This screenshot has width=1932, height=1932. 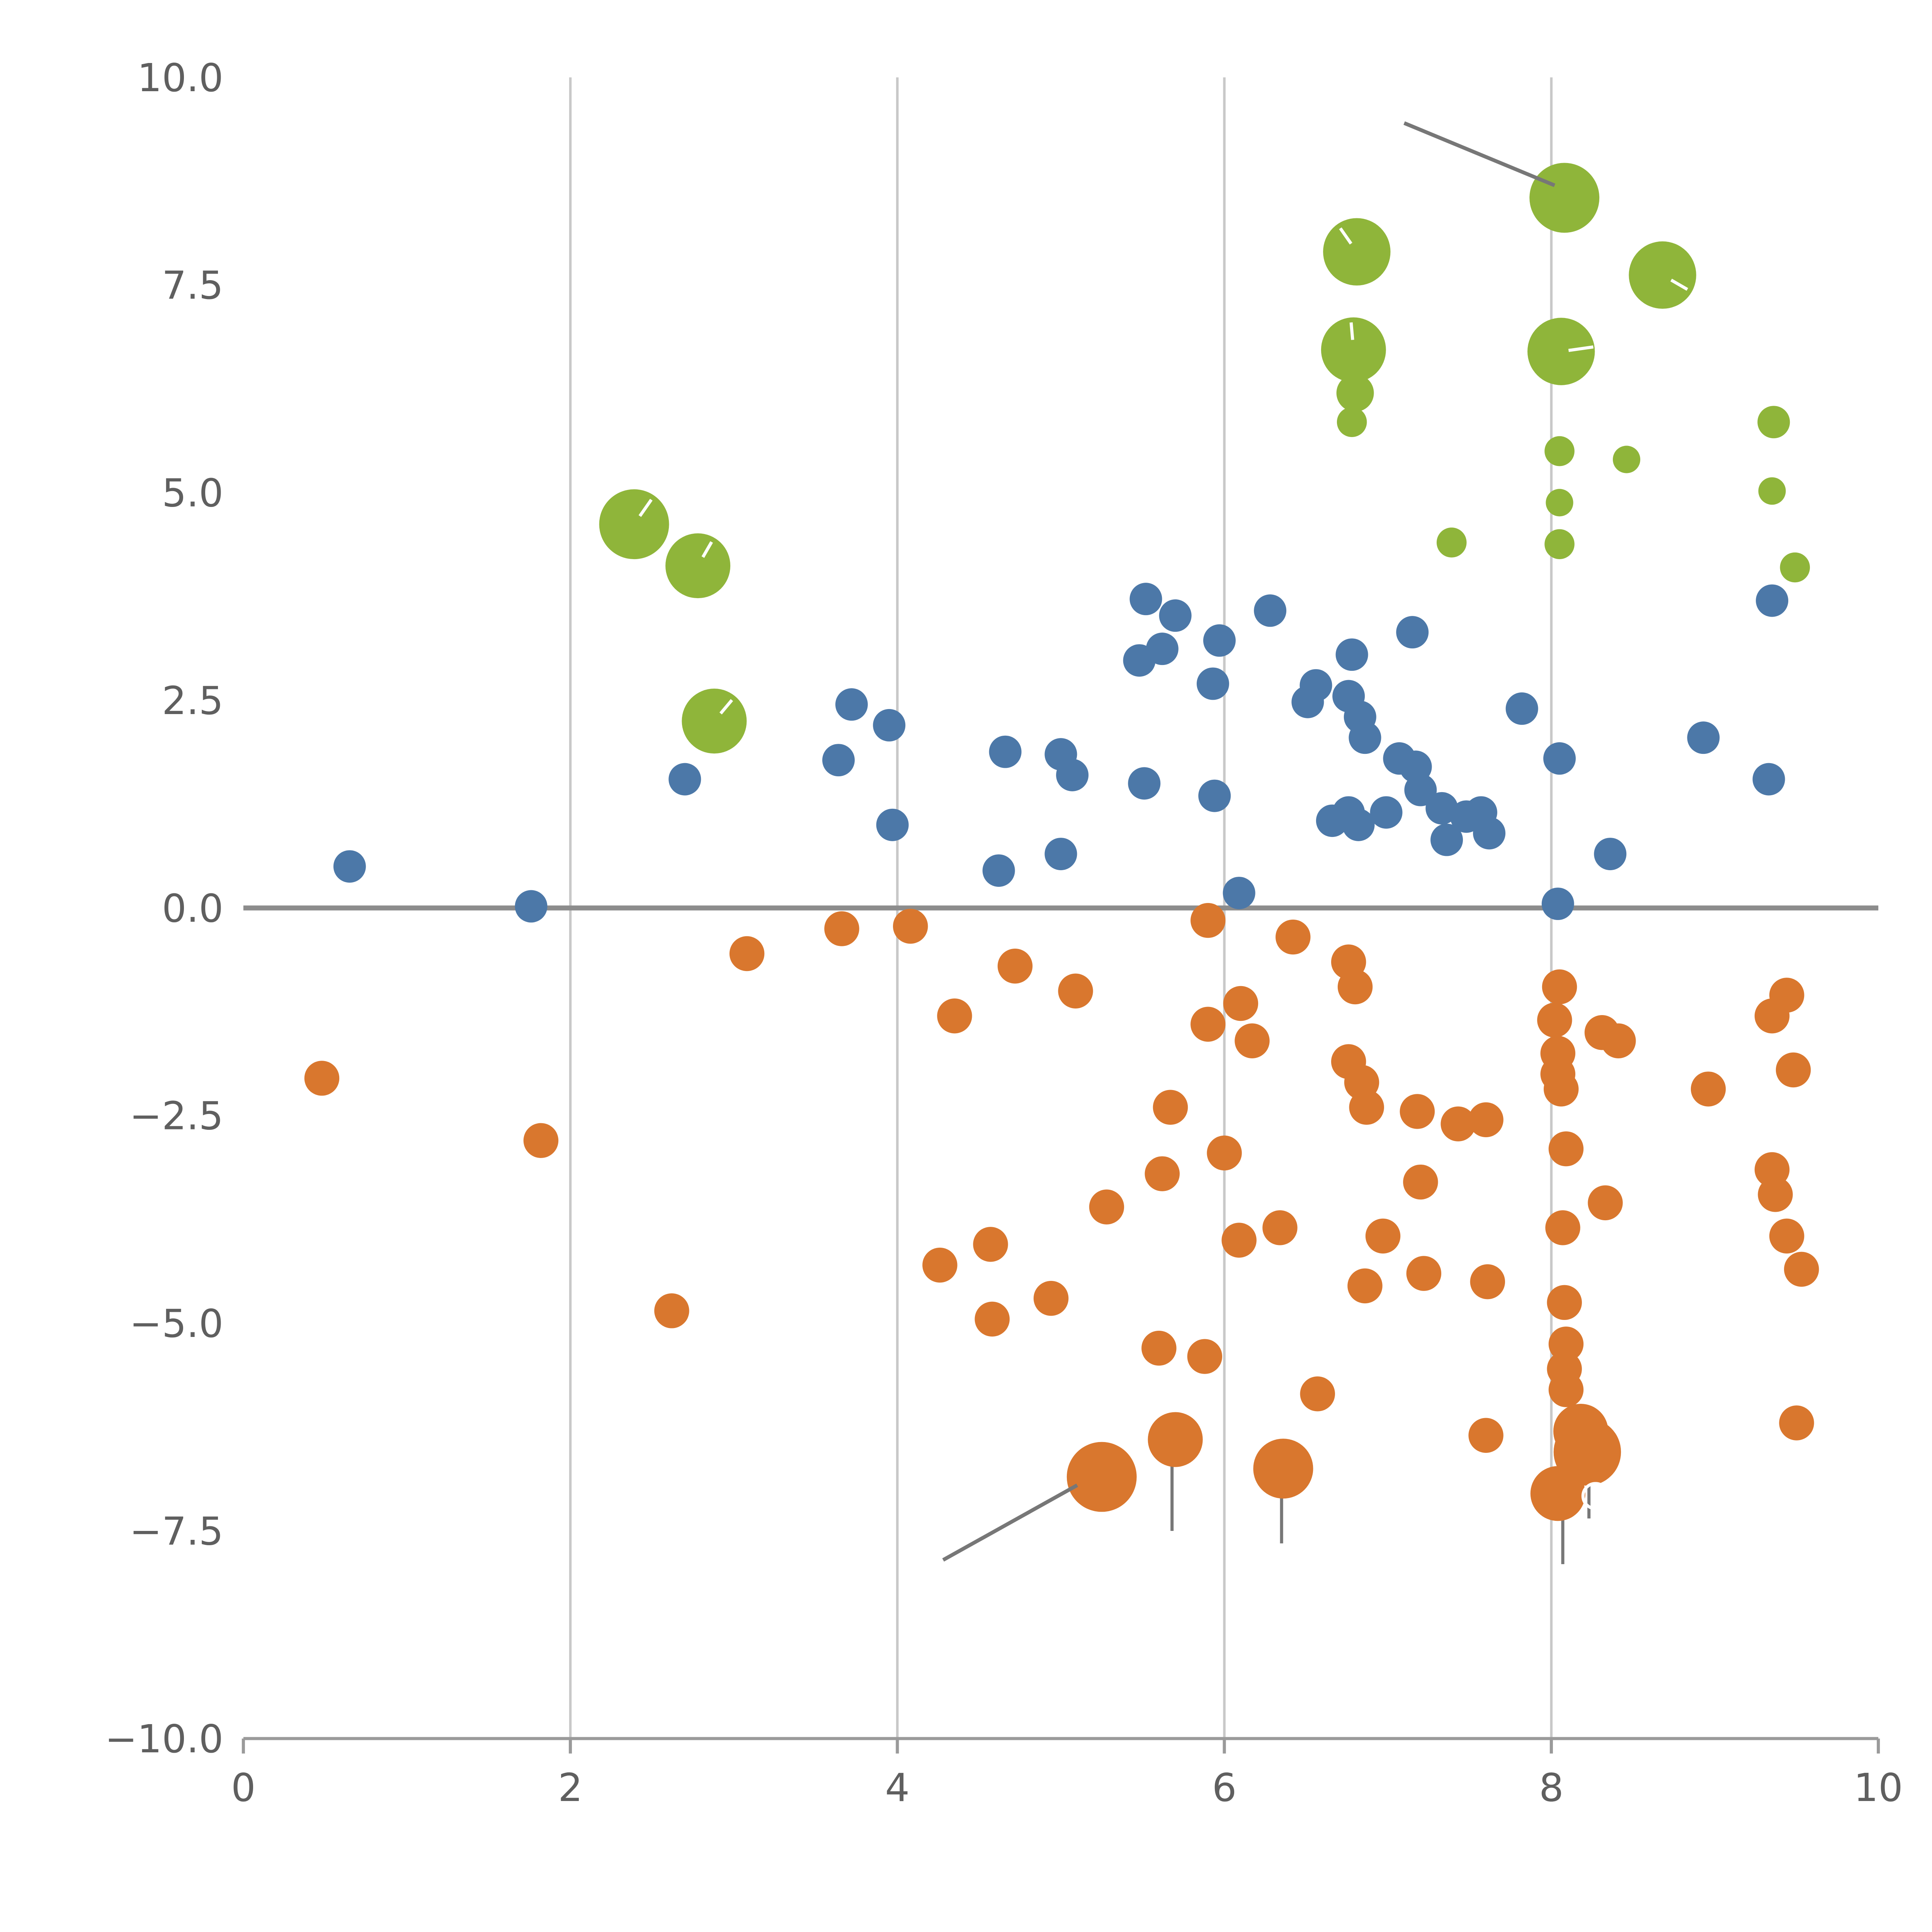 I want to click on leader-line, so click(x=1480, y=154).